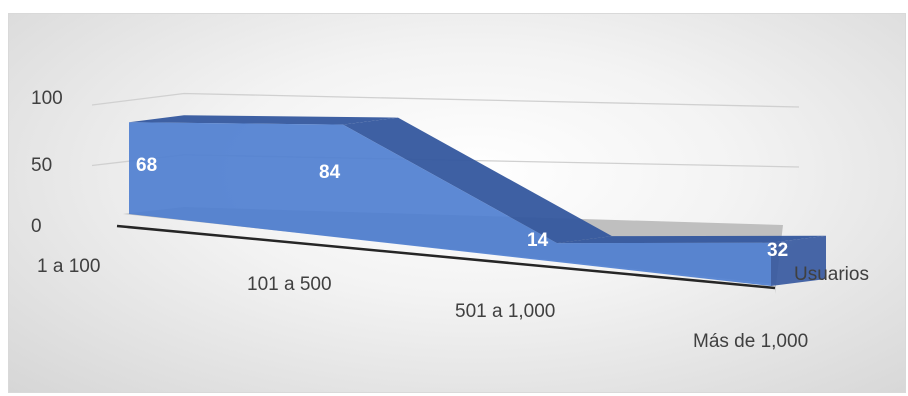 The image size is (908, 396). What do you see at coordinates (777, 250) in the screenshot?
I see `data-label: 32` at bounding box center [777, 250].